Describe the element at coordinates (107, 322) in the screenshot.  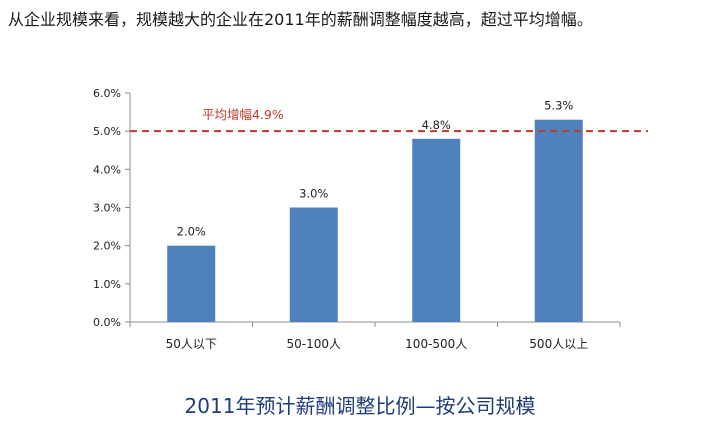
I see `y-tick-label: 0.0%` at that location.